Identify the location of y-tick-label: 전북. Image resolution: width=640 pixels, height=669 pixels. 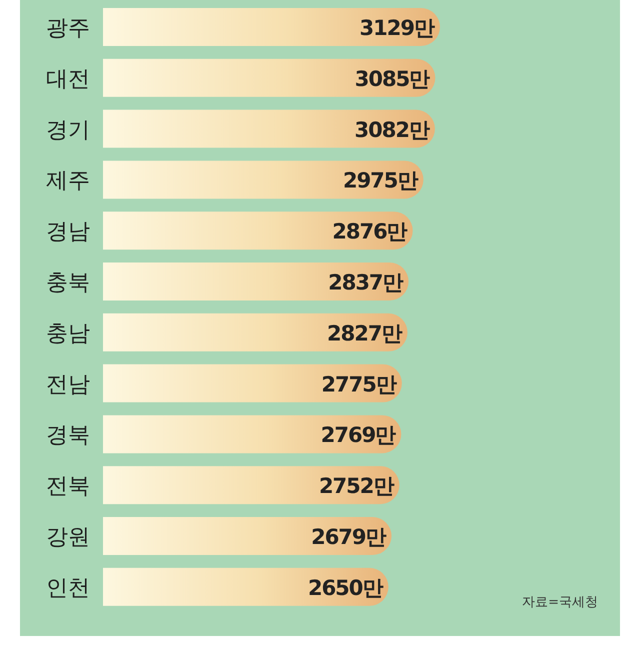
(68, 487).